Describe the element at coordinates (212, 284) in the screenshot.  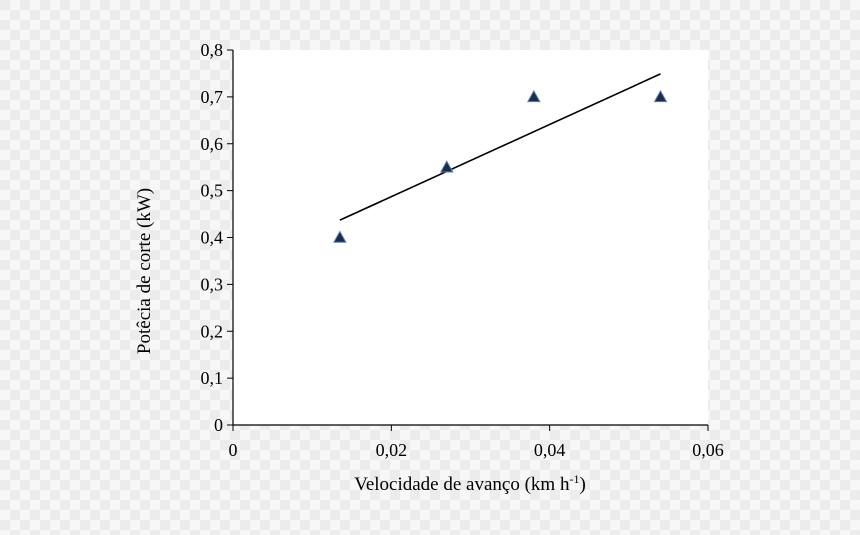
I see `y-tick-label: 0,3` at that location.